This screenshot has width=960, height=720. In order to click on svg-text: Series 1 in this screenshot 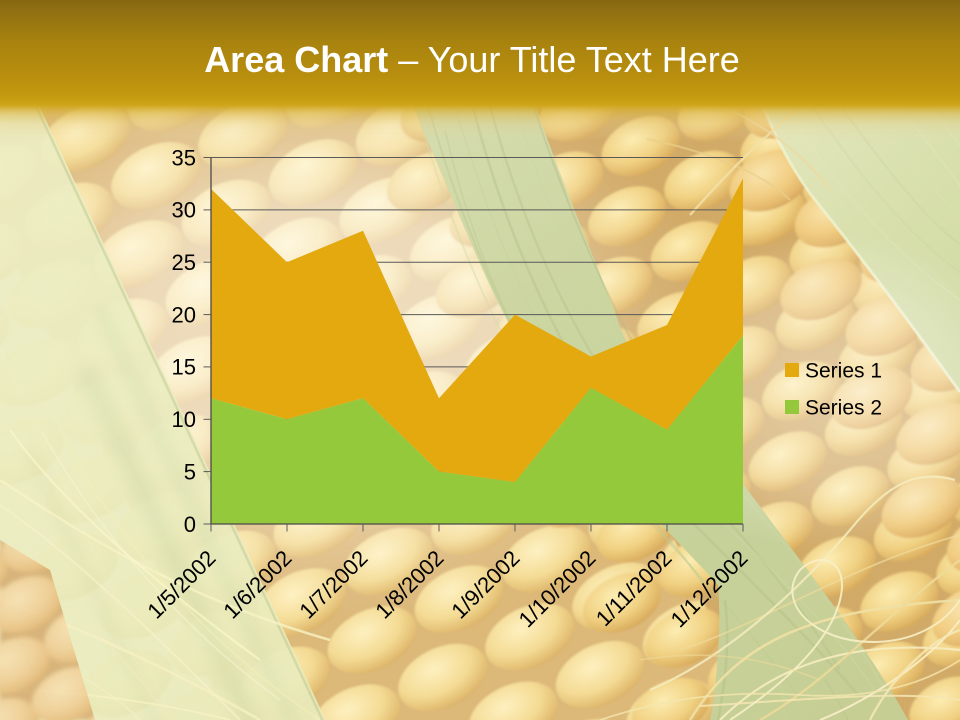, I will do `click(843, 371)`.